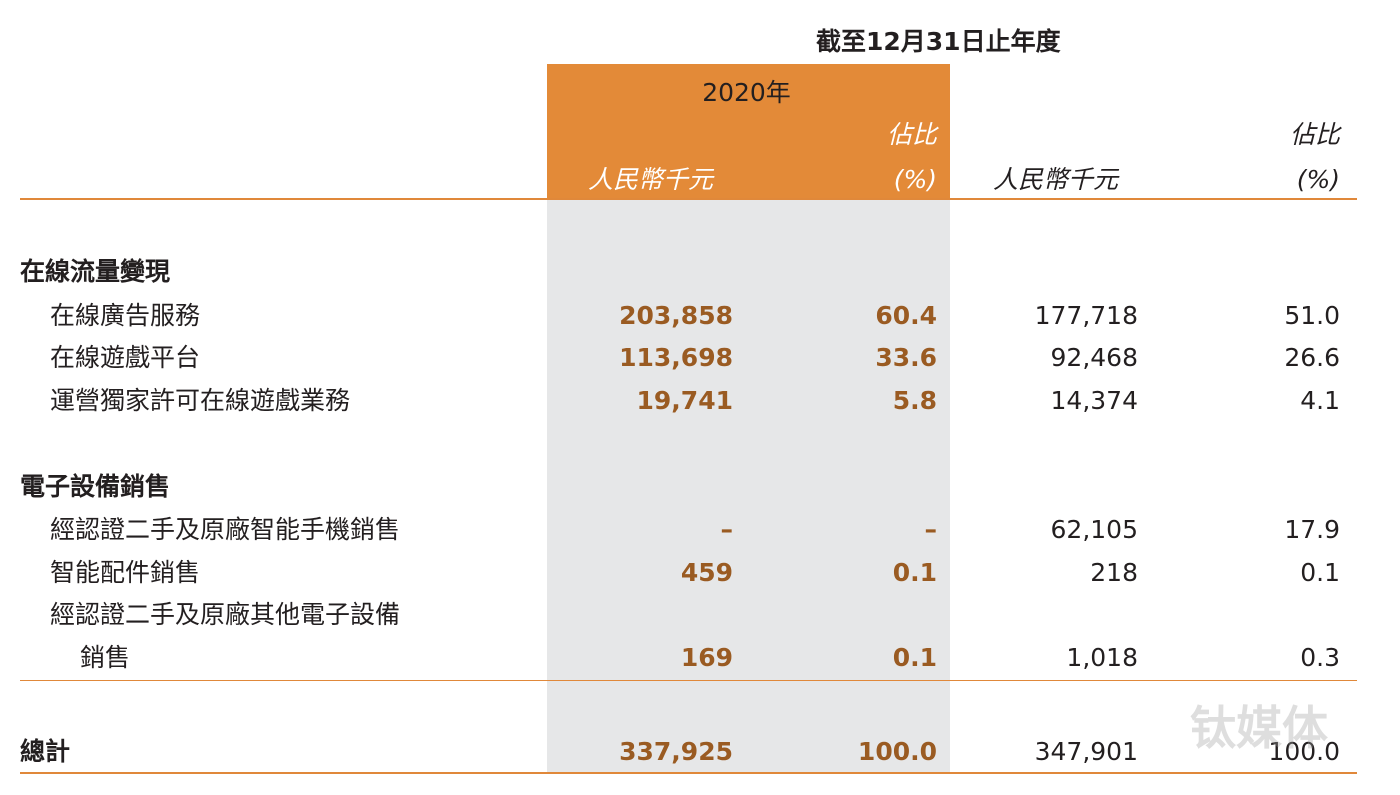 This screenshot has width=1400, height=795. What do you see at coordinates (345, 92) in the screenshot?
I see `year-header: 2021年` at bounding box center [345, 92].